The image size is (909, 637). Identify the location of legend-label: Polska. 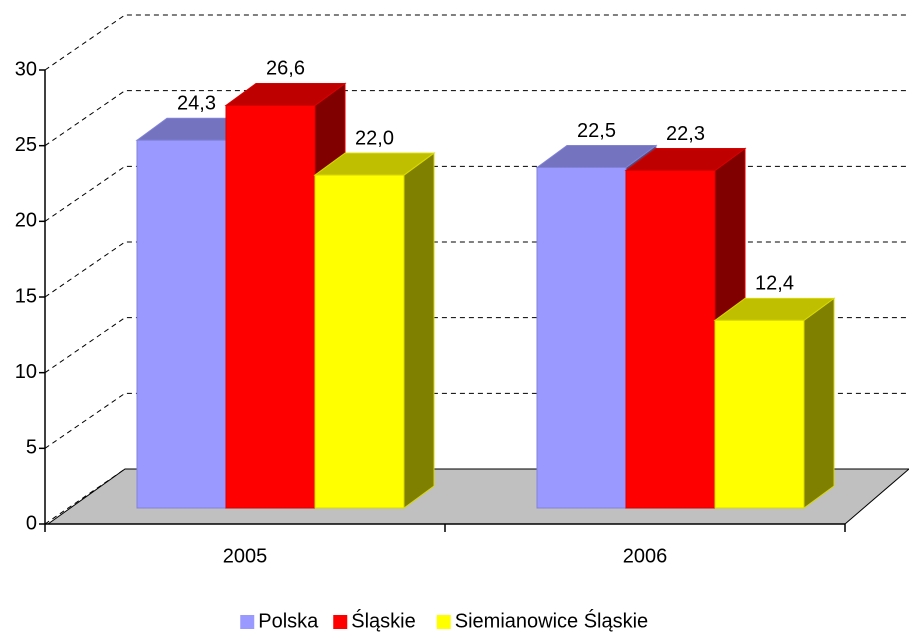
(288, 621).